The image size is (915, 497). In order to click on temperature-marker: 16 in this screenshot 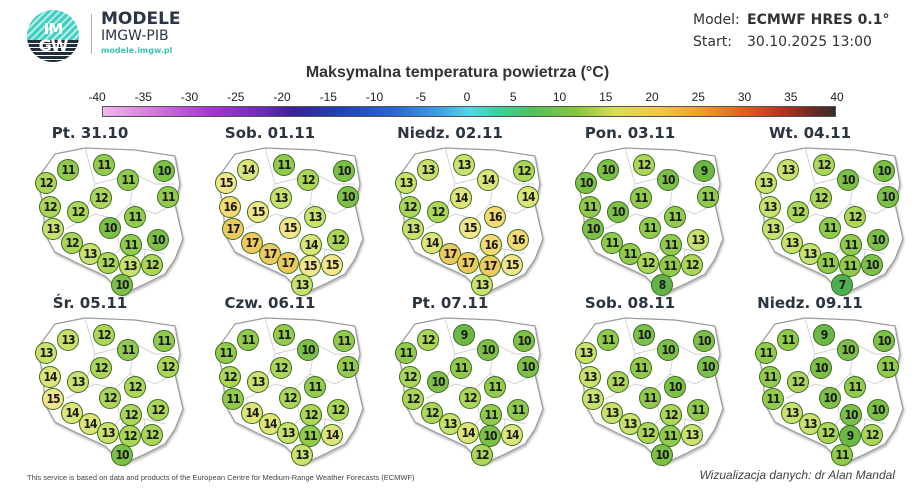, I will do `click(495, 217)`.